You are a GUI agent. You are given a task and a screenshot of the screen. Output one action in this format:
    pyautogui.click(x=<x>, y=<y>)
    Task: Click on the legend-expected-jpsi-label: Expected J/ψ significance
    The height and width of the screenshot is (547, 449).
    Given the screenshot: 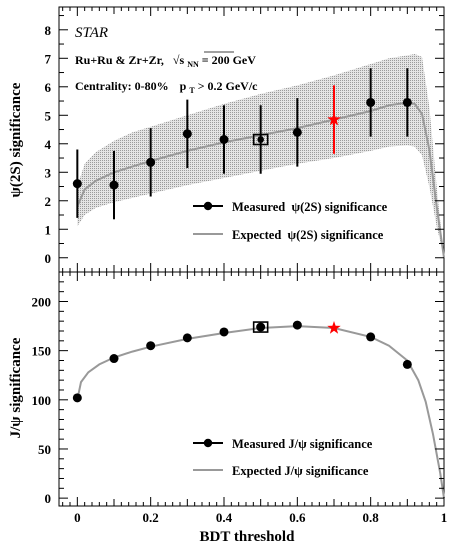 What is the action you would take?
    pyautogui.click(x=300, y=471)
    